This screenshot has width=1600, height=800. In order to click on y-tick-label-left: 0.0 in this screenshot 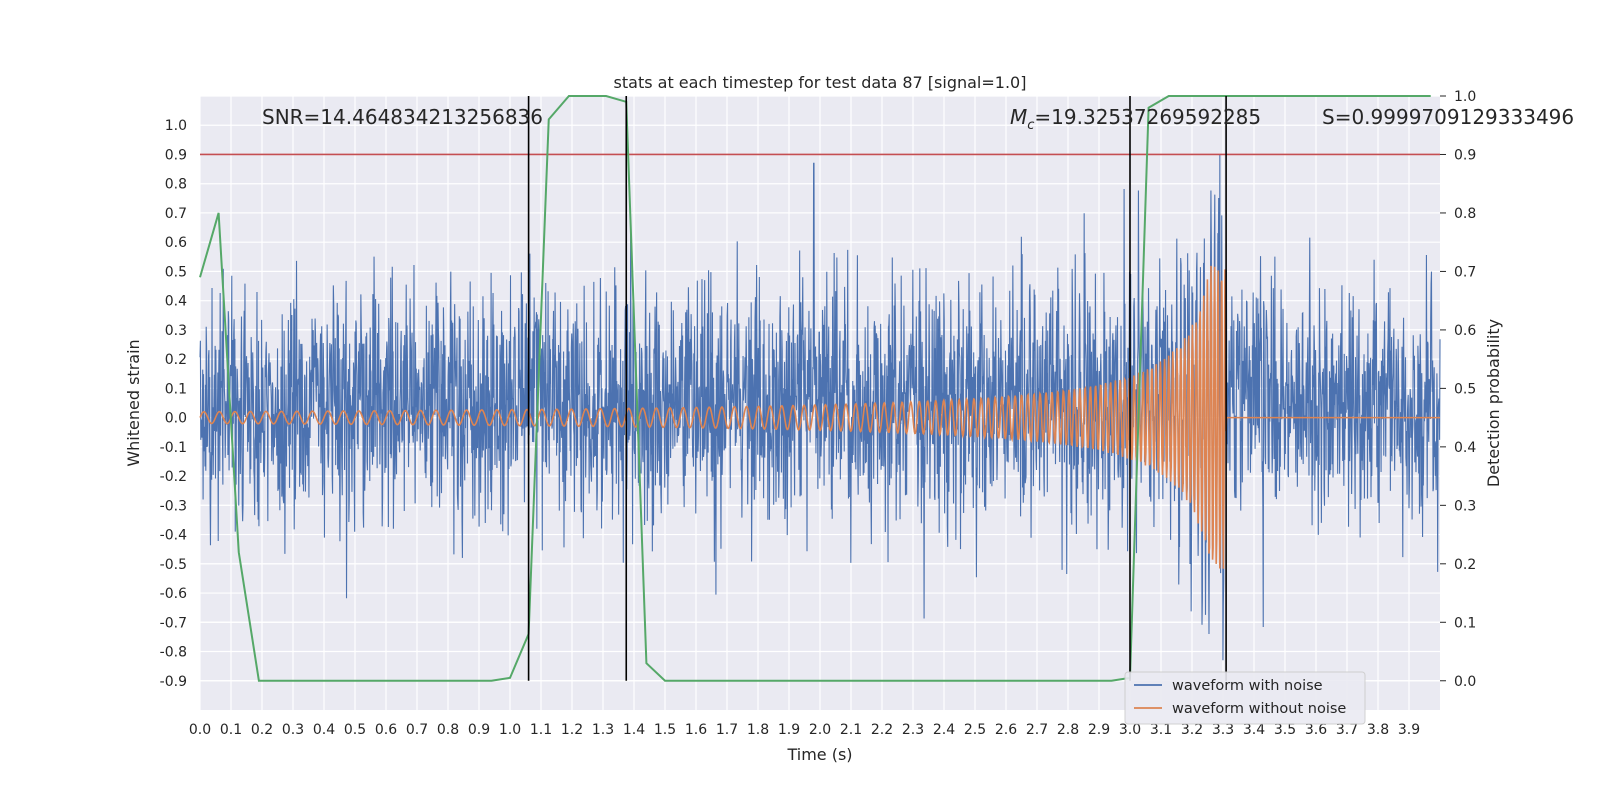, I will do `click(176, 419)`.